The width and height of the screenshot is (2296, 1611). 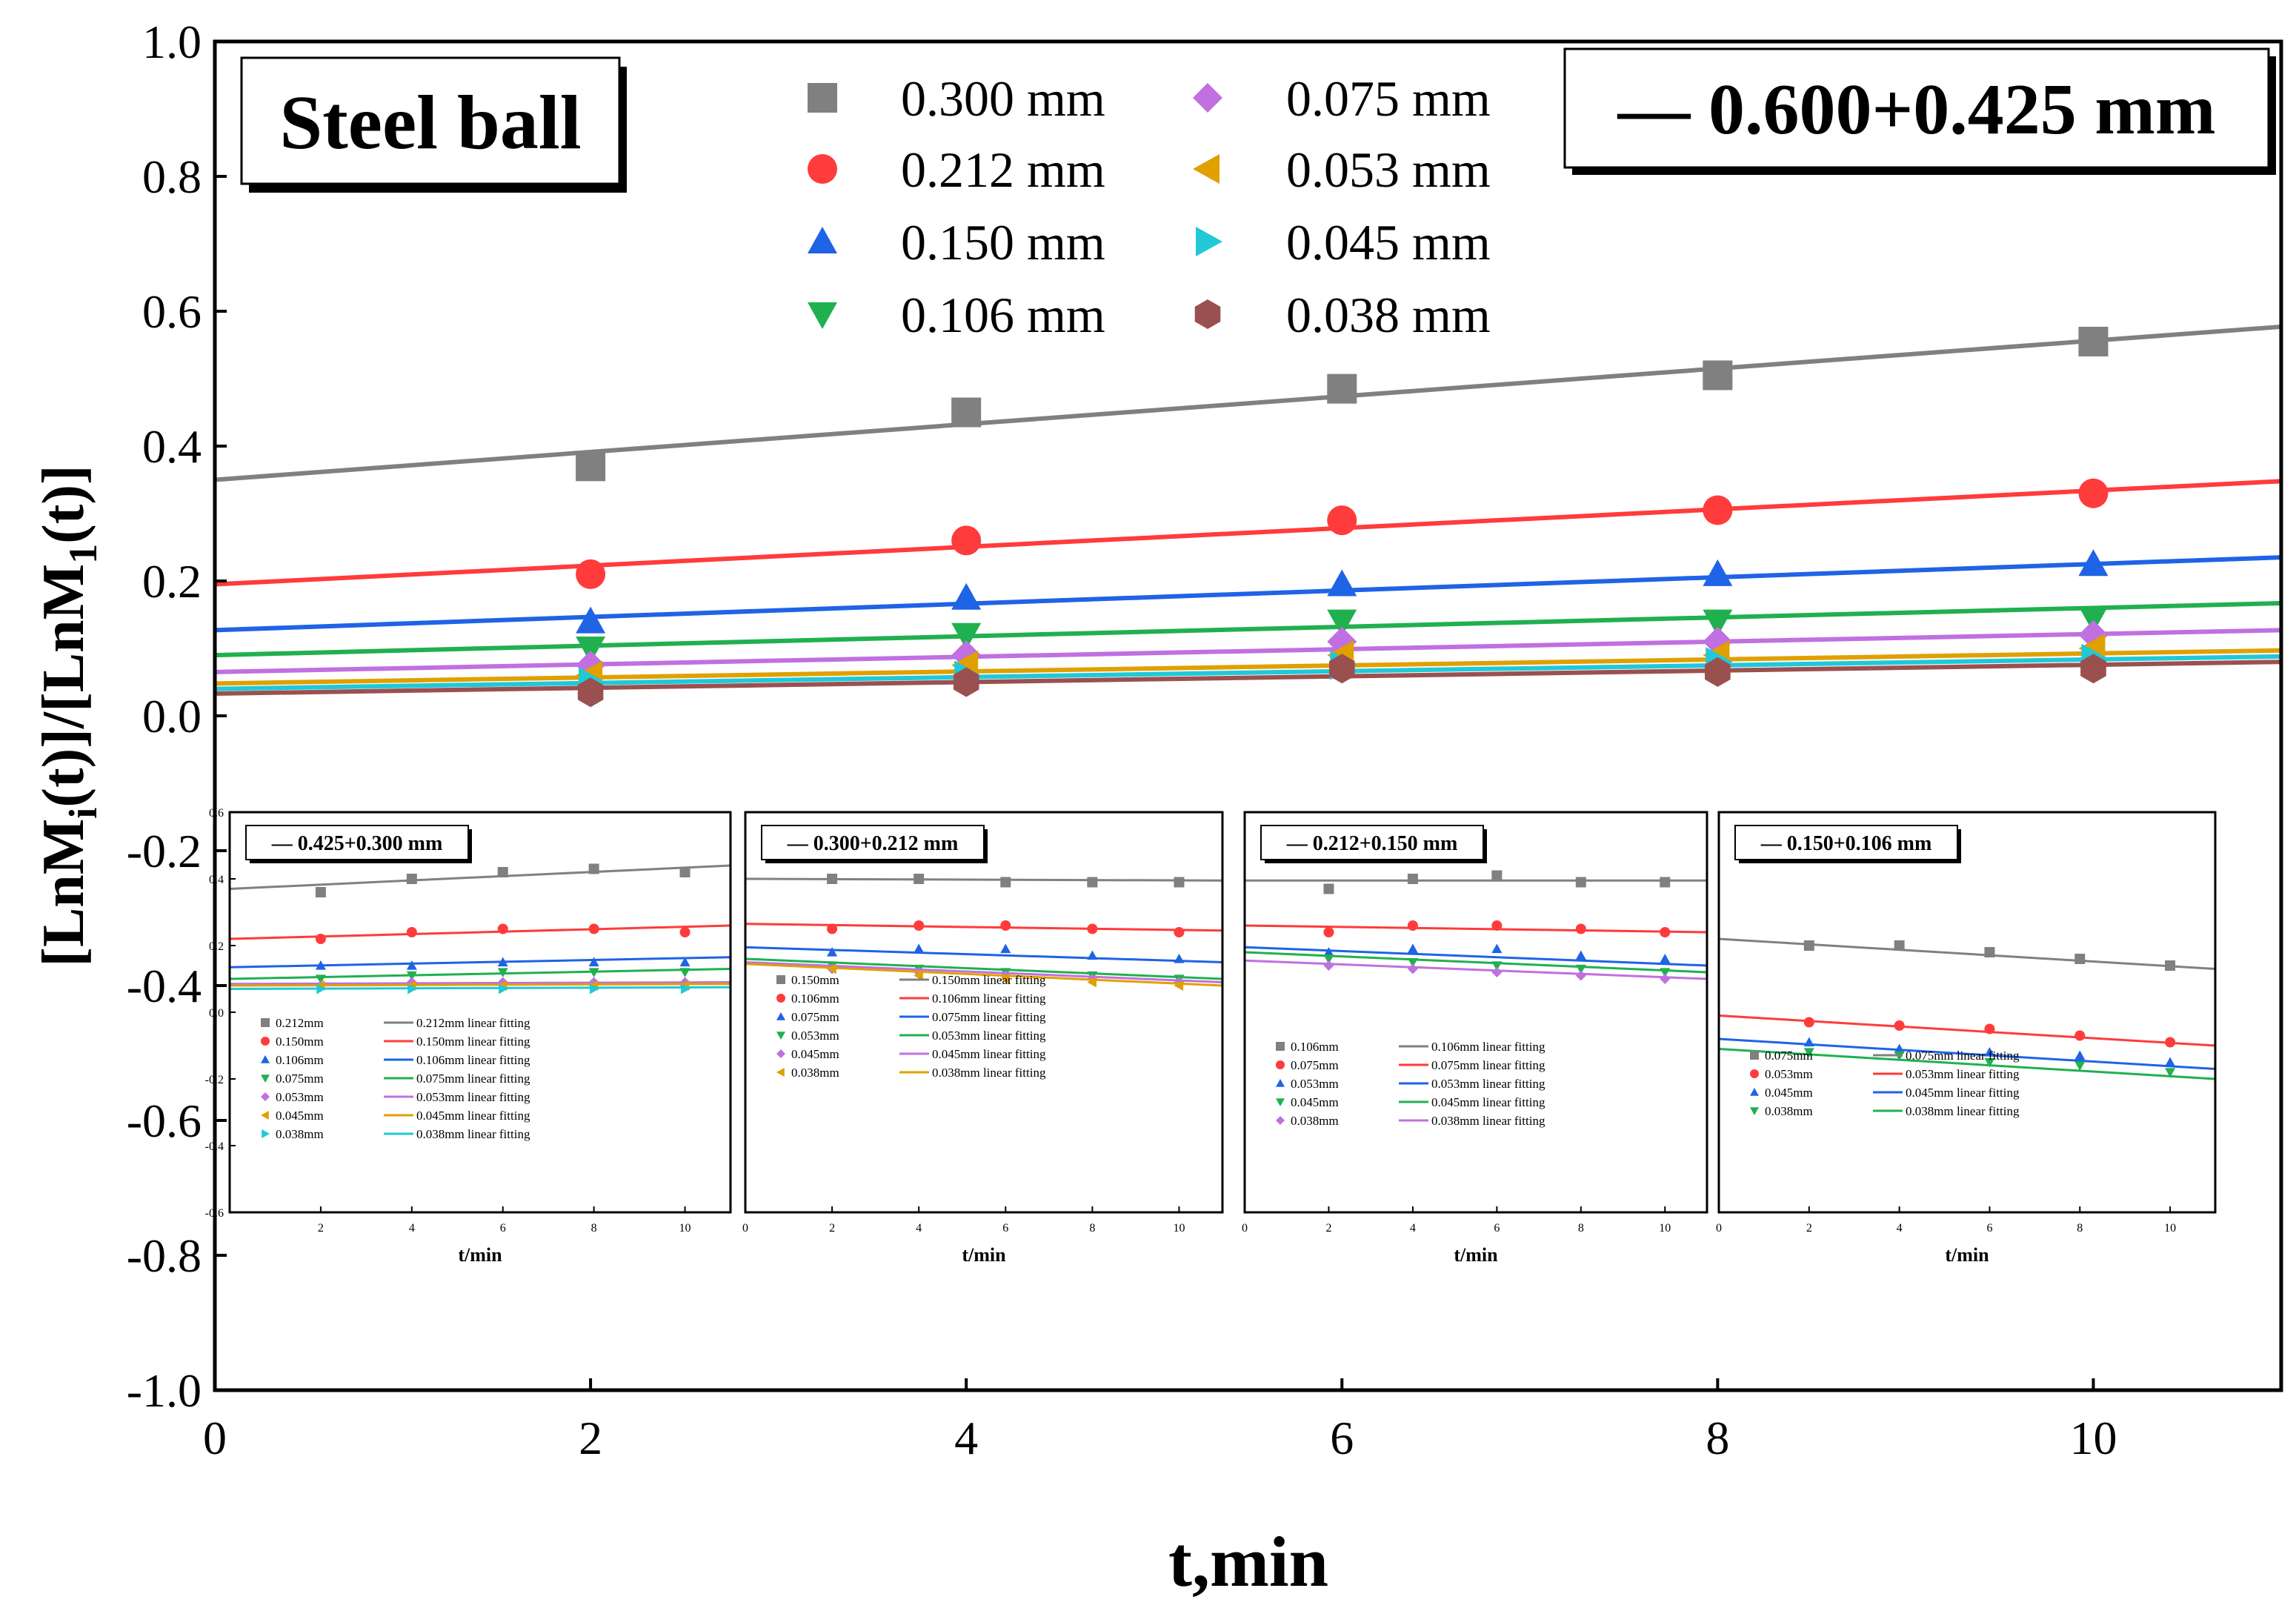 What do you see at coordinates (815, 980) in the screenshot?
I see `inset-legend-label: 0.150mm` at bounding box center [815, 980].